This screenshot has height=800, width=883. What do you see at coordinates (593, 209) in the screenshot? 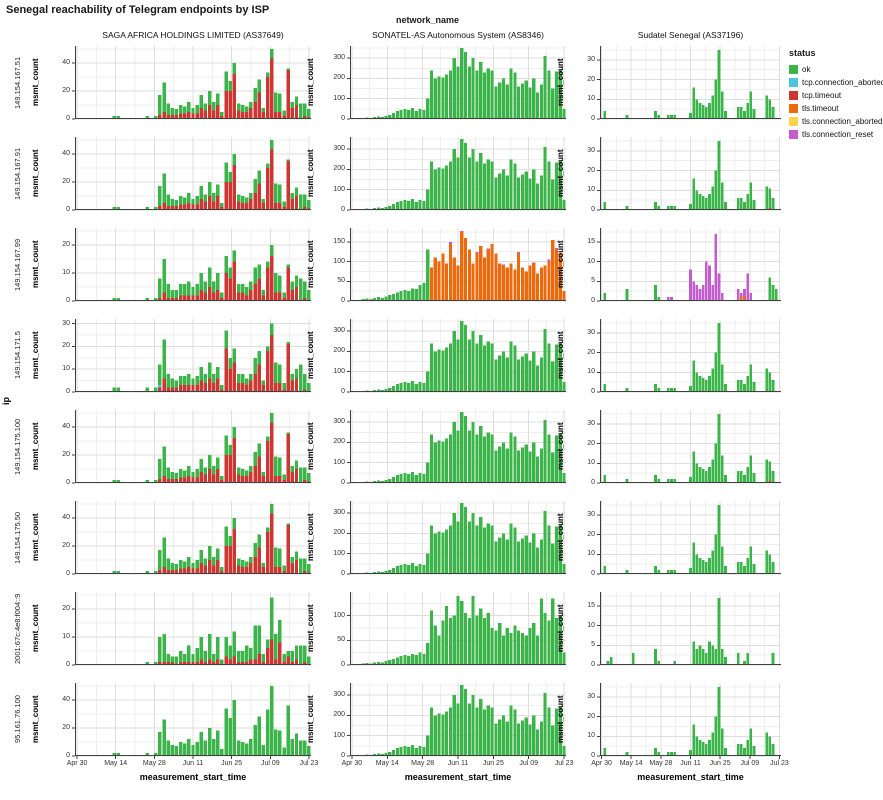
I see `y-tick-label: 0` at bounding box center [593, 209].